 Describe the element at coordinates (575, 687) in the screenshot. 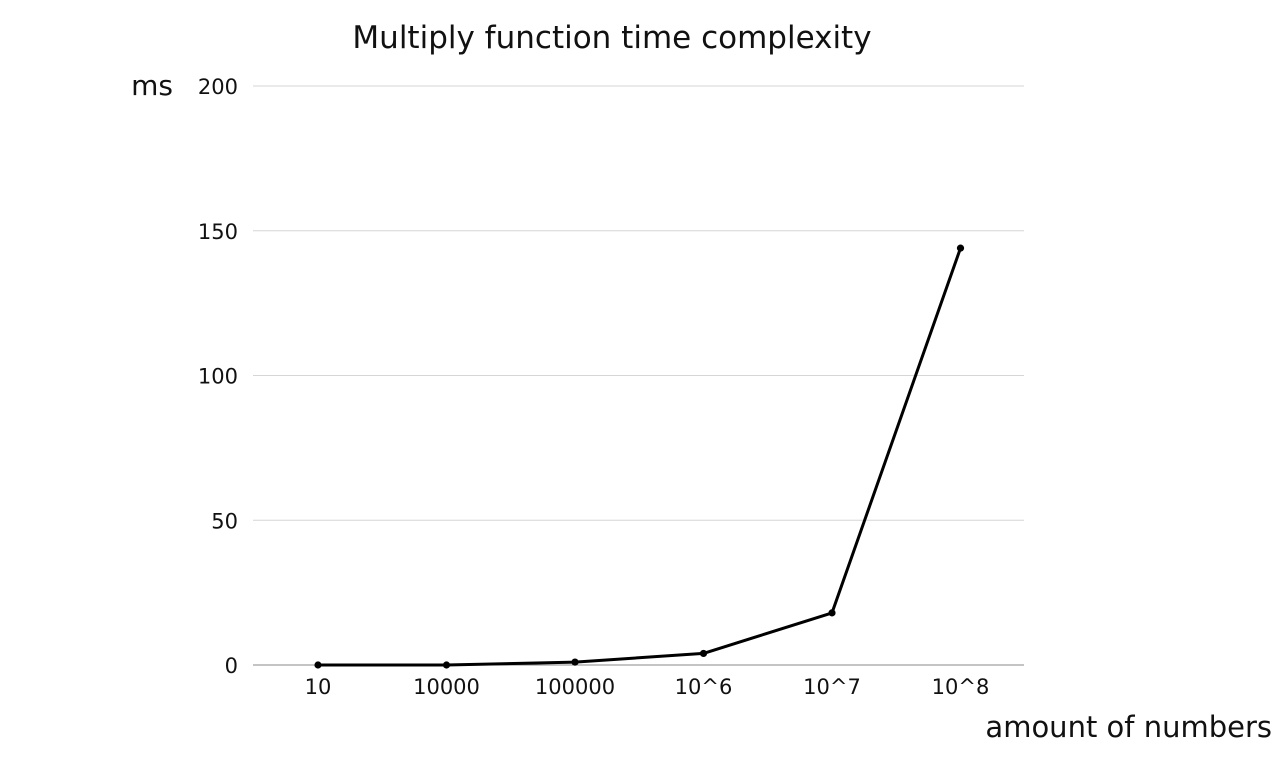

I see `x-tick-label: 100000` at that location.